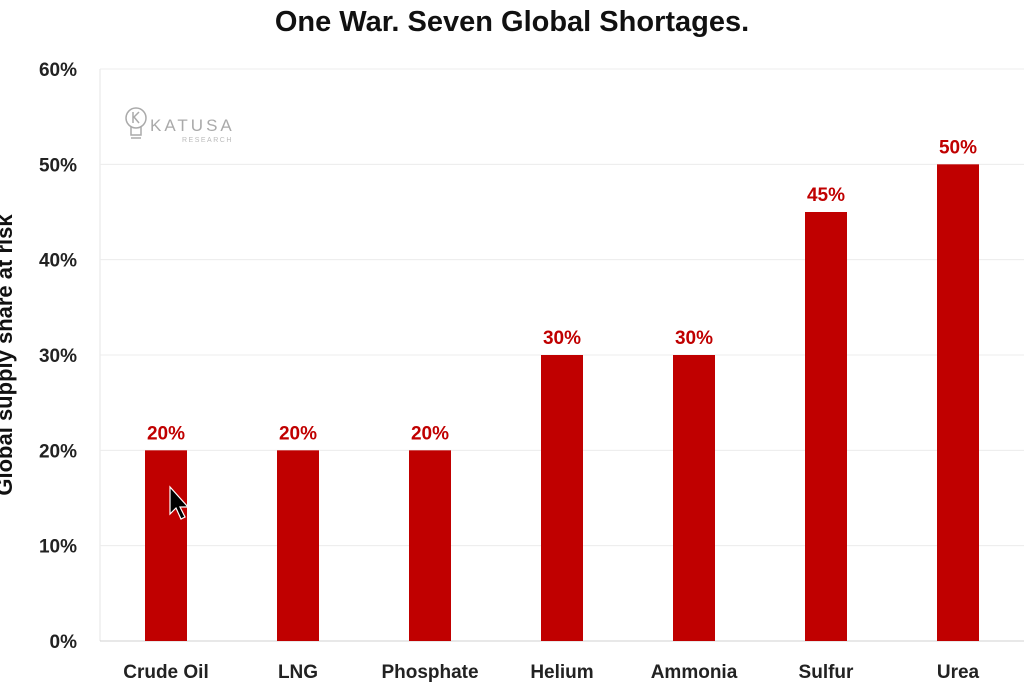 This screenshot has width=1024, height=691. What do you see at coordinates (166, 672) in the screenshot?
I see `x-tick-label: Crude Oil` at bounding box center [166, 672].